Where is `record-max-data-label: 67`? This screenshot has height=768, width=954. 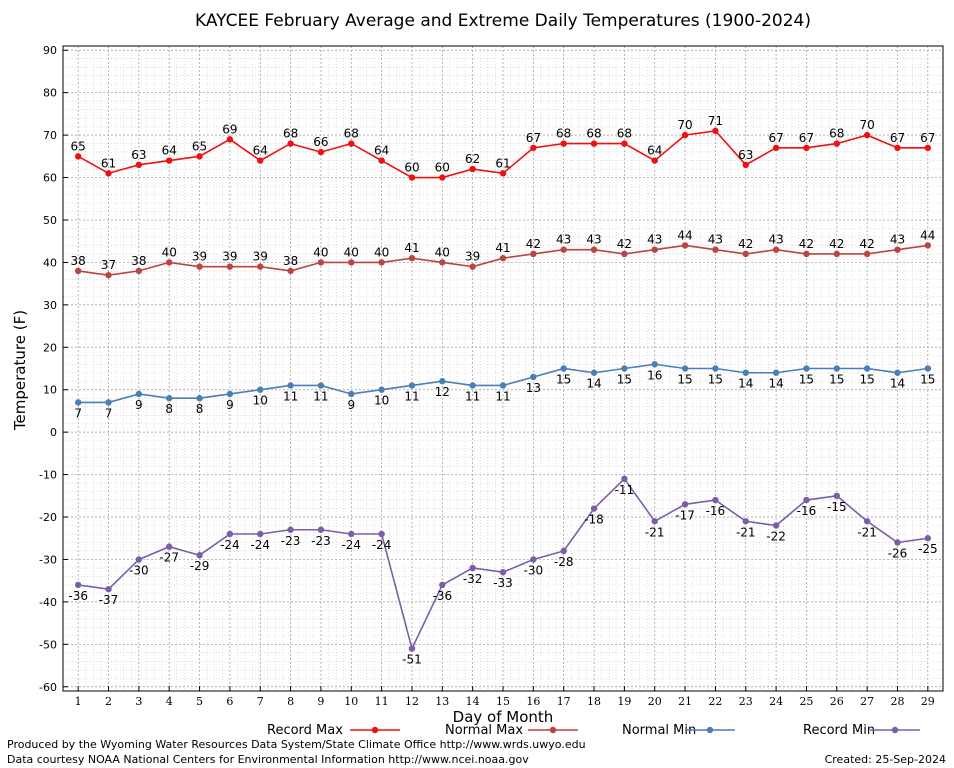
record-max-data-label: 67 is located at coordinates (927, 138).